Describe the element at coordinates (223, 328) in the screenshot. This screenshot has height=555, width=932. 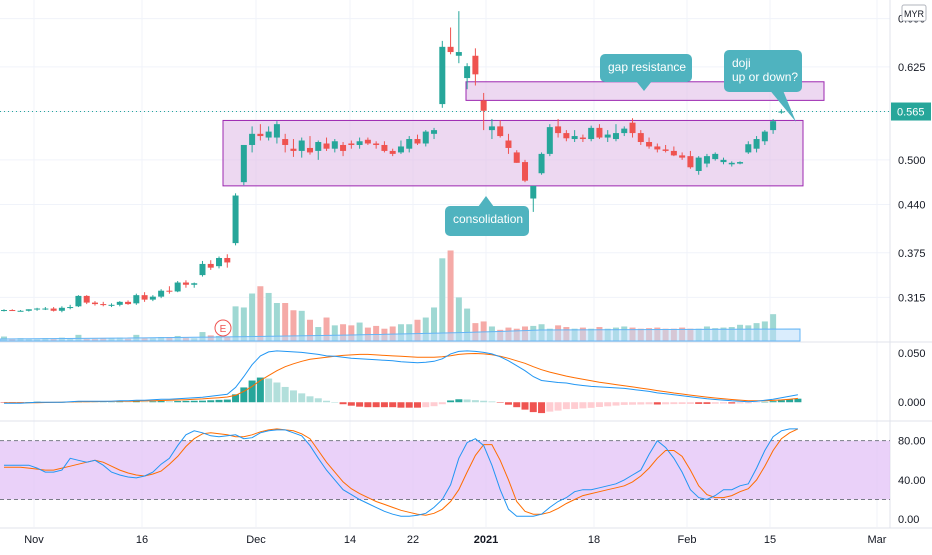
I see `earnings-marker: E` at that location.